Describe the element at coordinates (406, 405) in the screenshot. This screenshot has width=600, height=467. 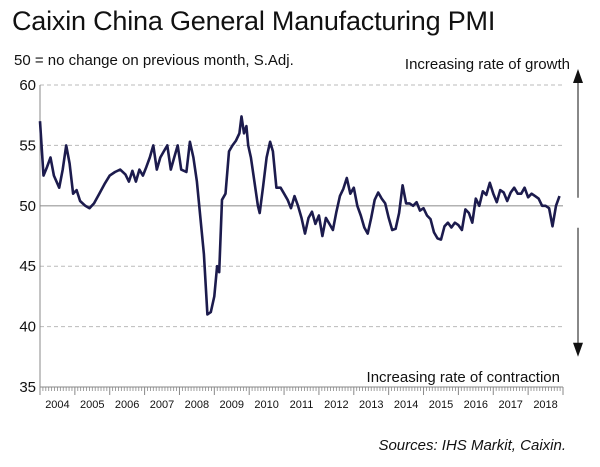
I see `x-tick-label: 2014` at that location.